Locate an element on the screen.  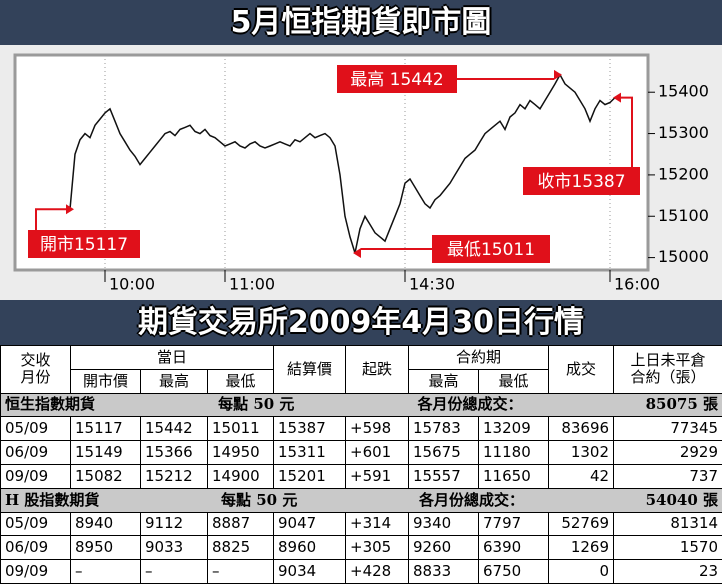
x-tick-label: 11:00 is located at coordinates (252, 284).